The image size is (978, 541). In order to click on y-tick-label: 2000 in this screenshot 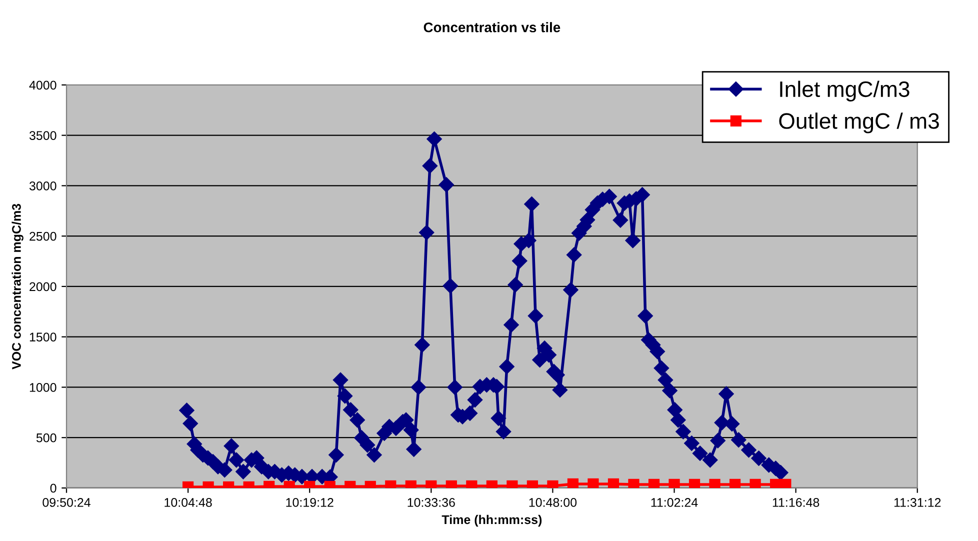, I will do `click(43, 287)`.